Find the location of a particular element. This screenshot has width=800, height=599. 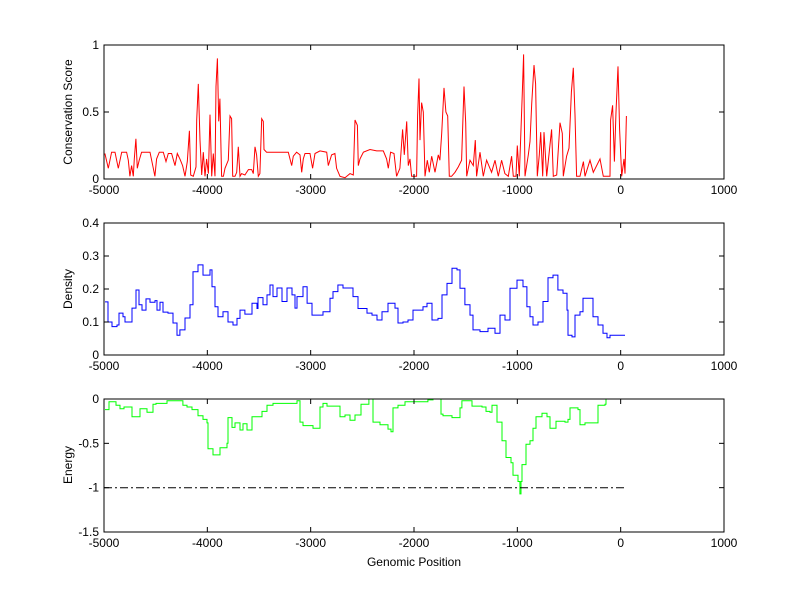

density-series-line is located at coordinates (365, 301).